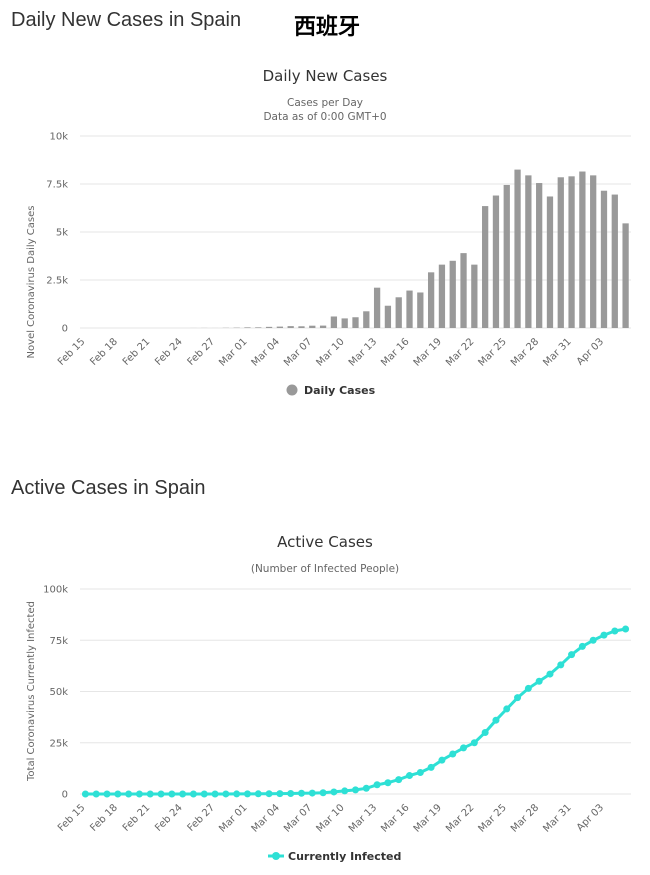  Describe the element at coordinates (334, 856) in the screenshot. I see `legend: Currently Infected` at that location.